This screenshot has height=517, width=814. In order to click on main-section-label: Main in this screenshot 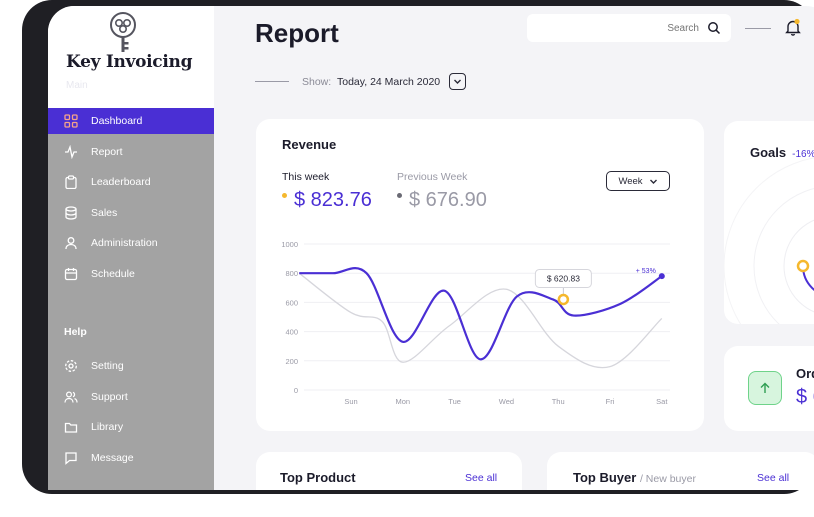, I will do `click(77, 85)`.